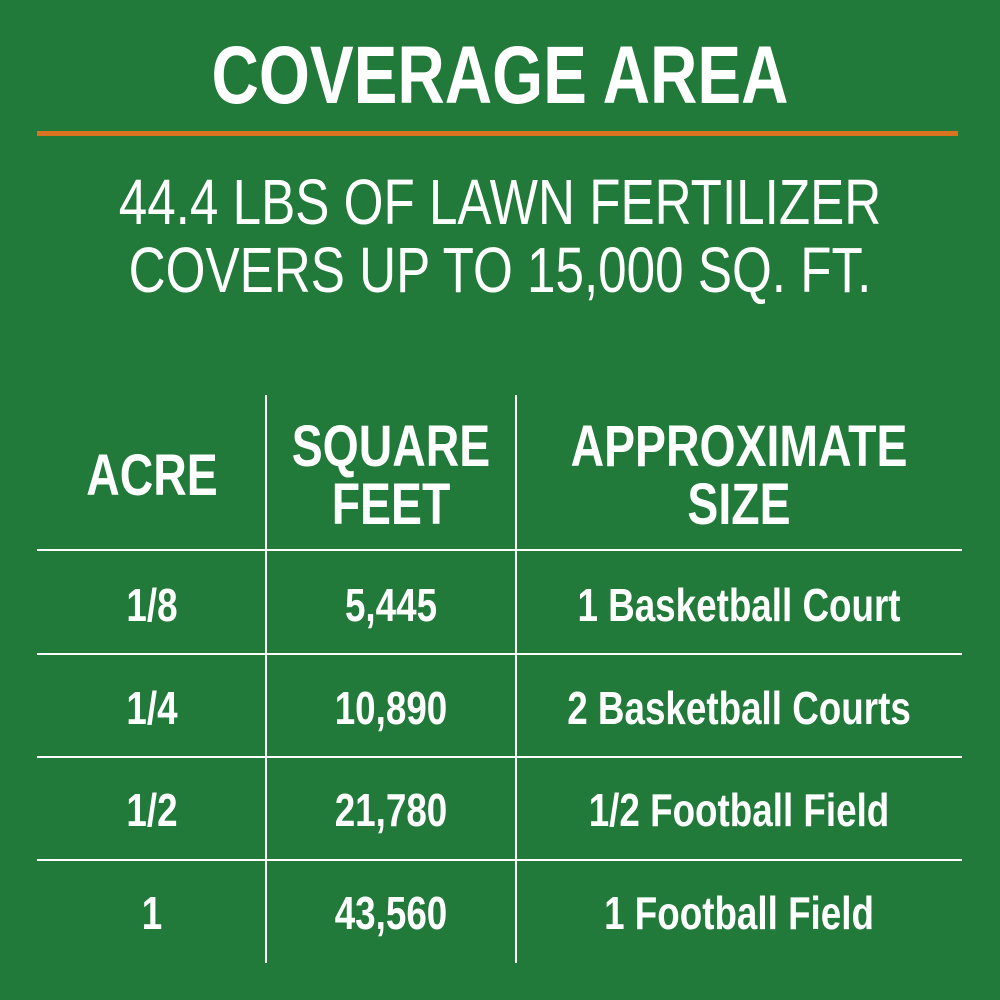  I want to click on table-cell: 1/8, so click(152, 605).